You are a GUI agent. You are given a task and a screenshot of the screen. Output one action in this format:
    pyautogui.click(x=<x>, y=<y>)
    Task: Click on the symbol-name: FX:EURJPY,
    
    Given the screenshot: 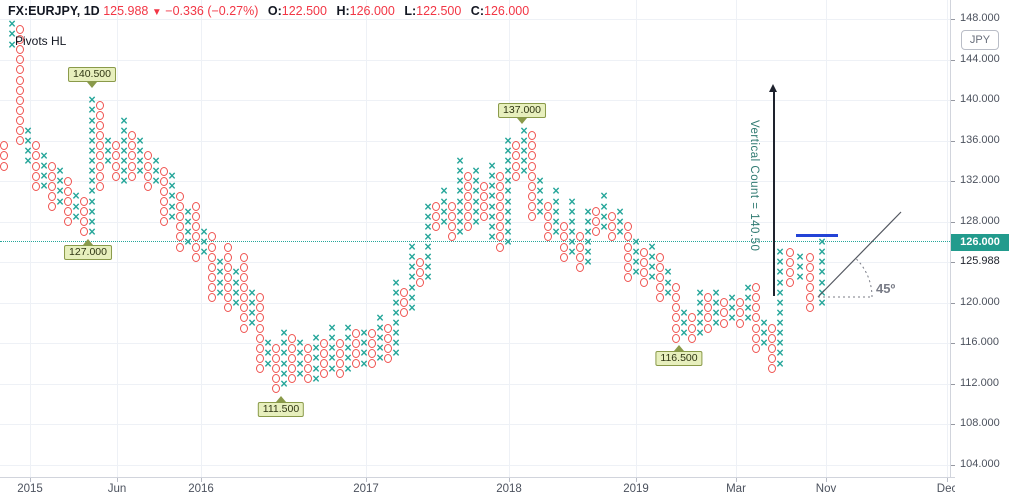 What is the action you would take?
    pyautogui.click(x=44, y=11)
    